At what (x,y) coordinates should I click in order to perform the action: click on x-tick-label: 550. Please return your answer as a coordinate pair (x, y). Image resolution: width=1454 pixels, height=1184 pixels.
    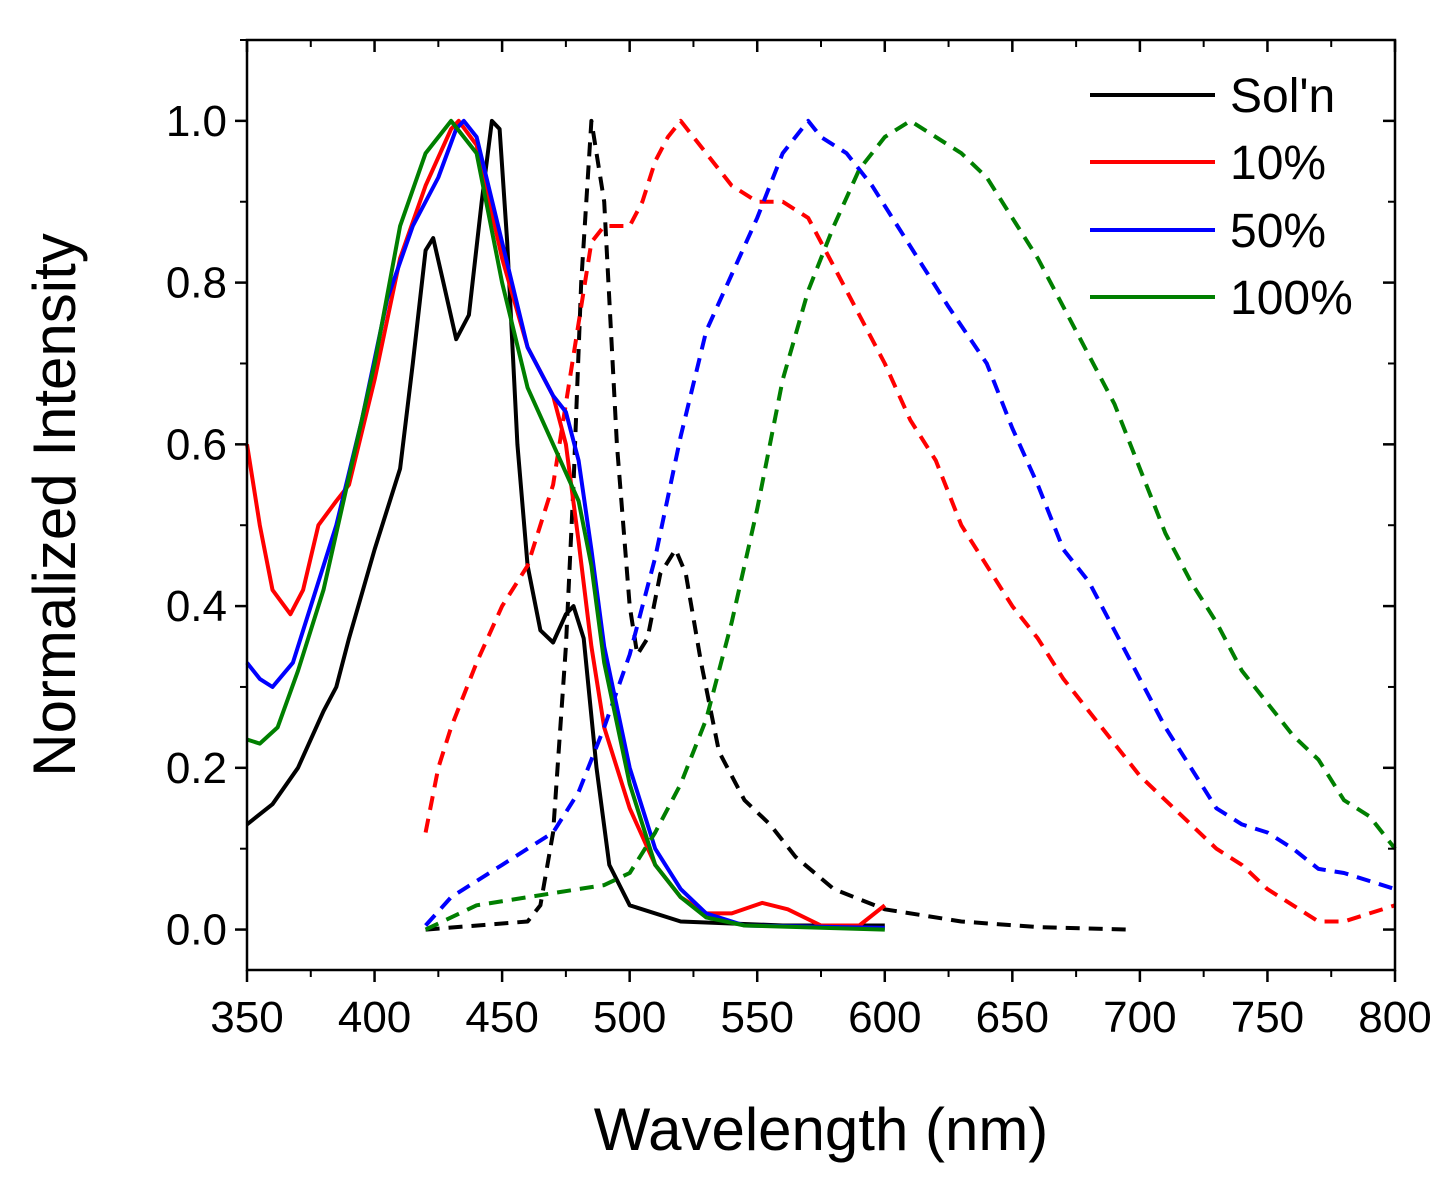
    Looking at the image, I should click on (757, 1017).